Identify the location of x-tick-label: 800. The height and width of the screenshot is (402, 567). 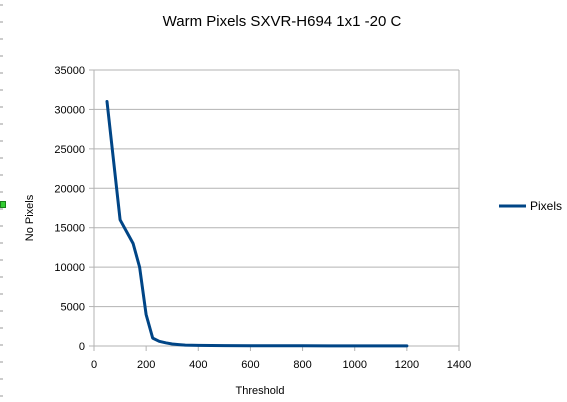
(302, 365).